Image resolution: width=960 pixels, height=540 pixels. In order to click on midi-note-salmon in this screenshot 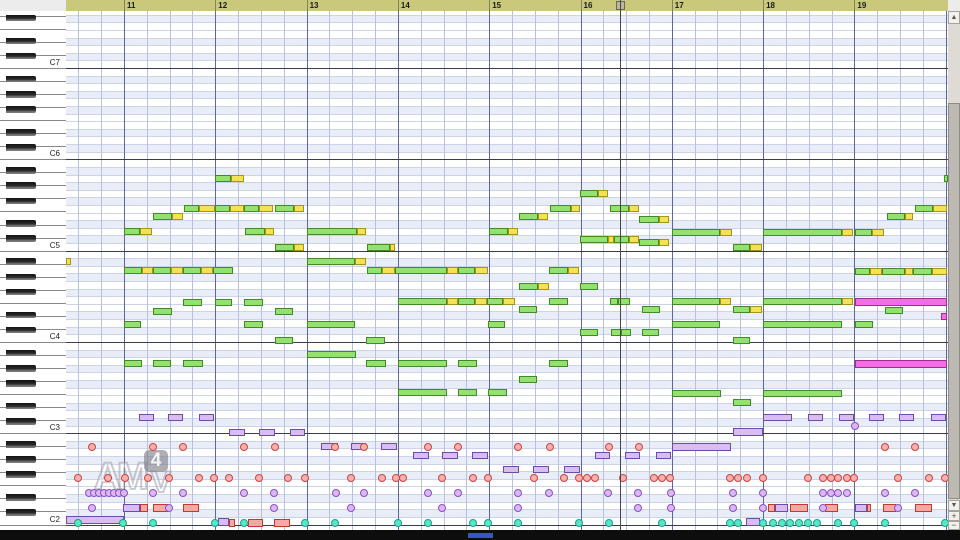, I will do `click(923, 508)`.